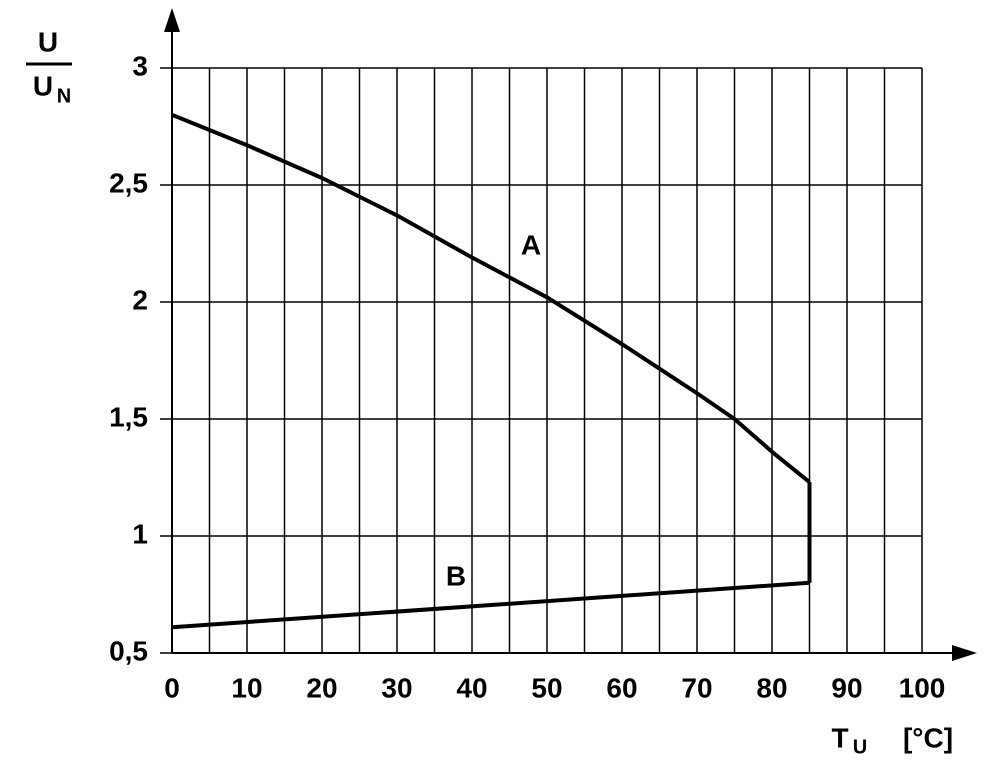  I want to click on y-tick-label: 1,5, so click(128, 416).